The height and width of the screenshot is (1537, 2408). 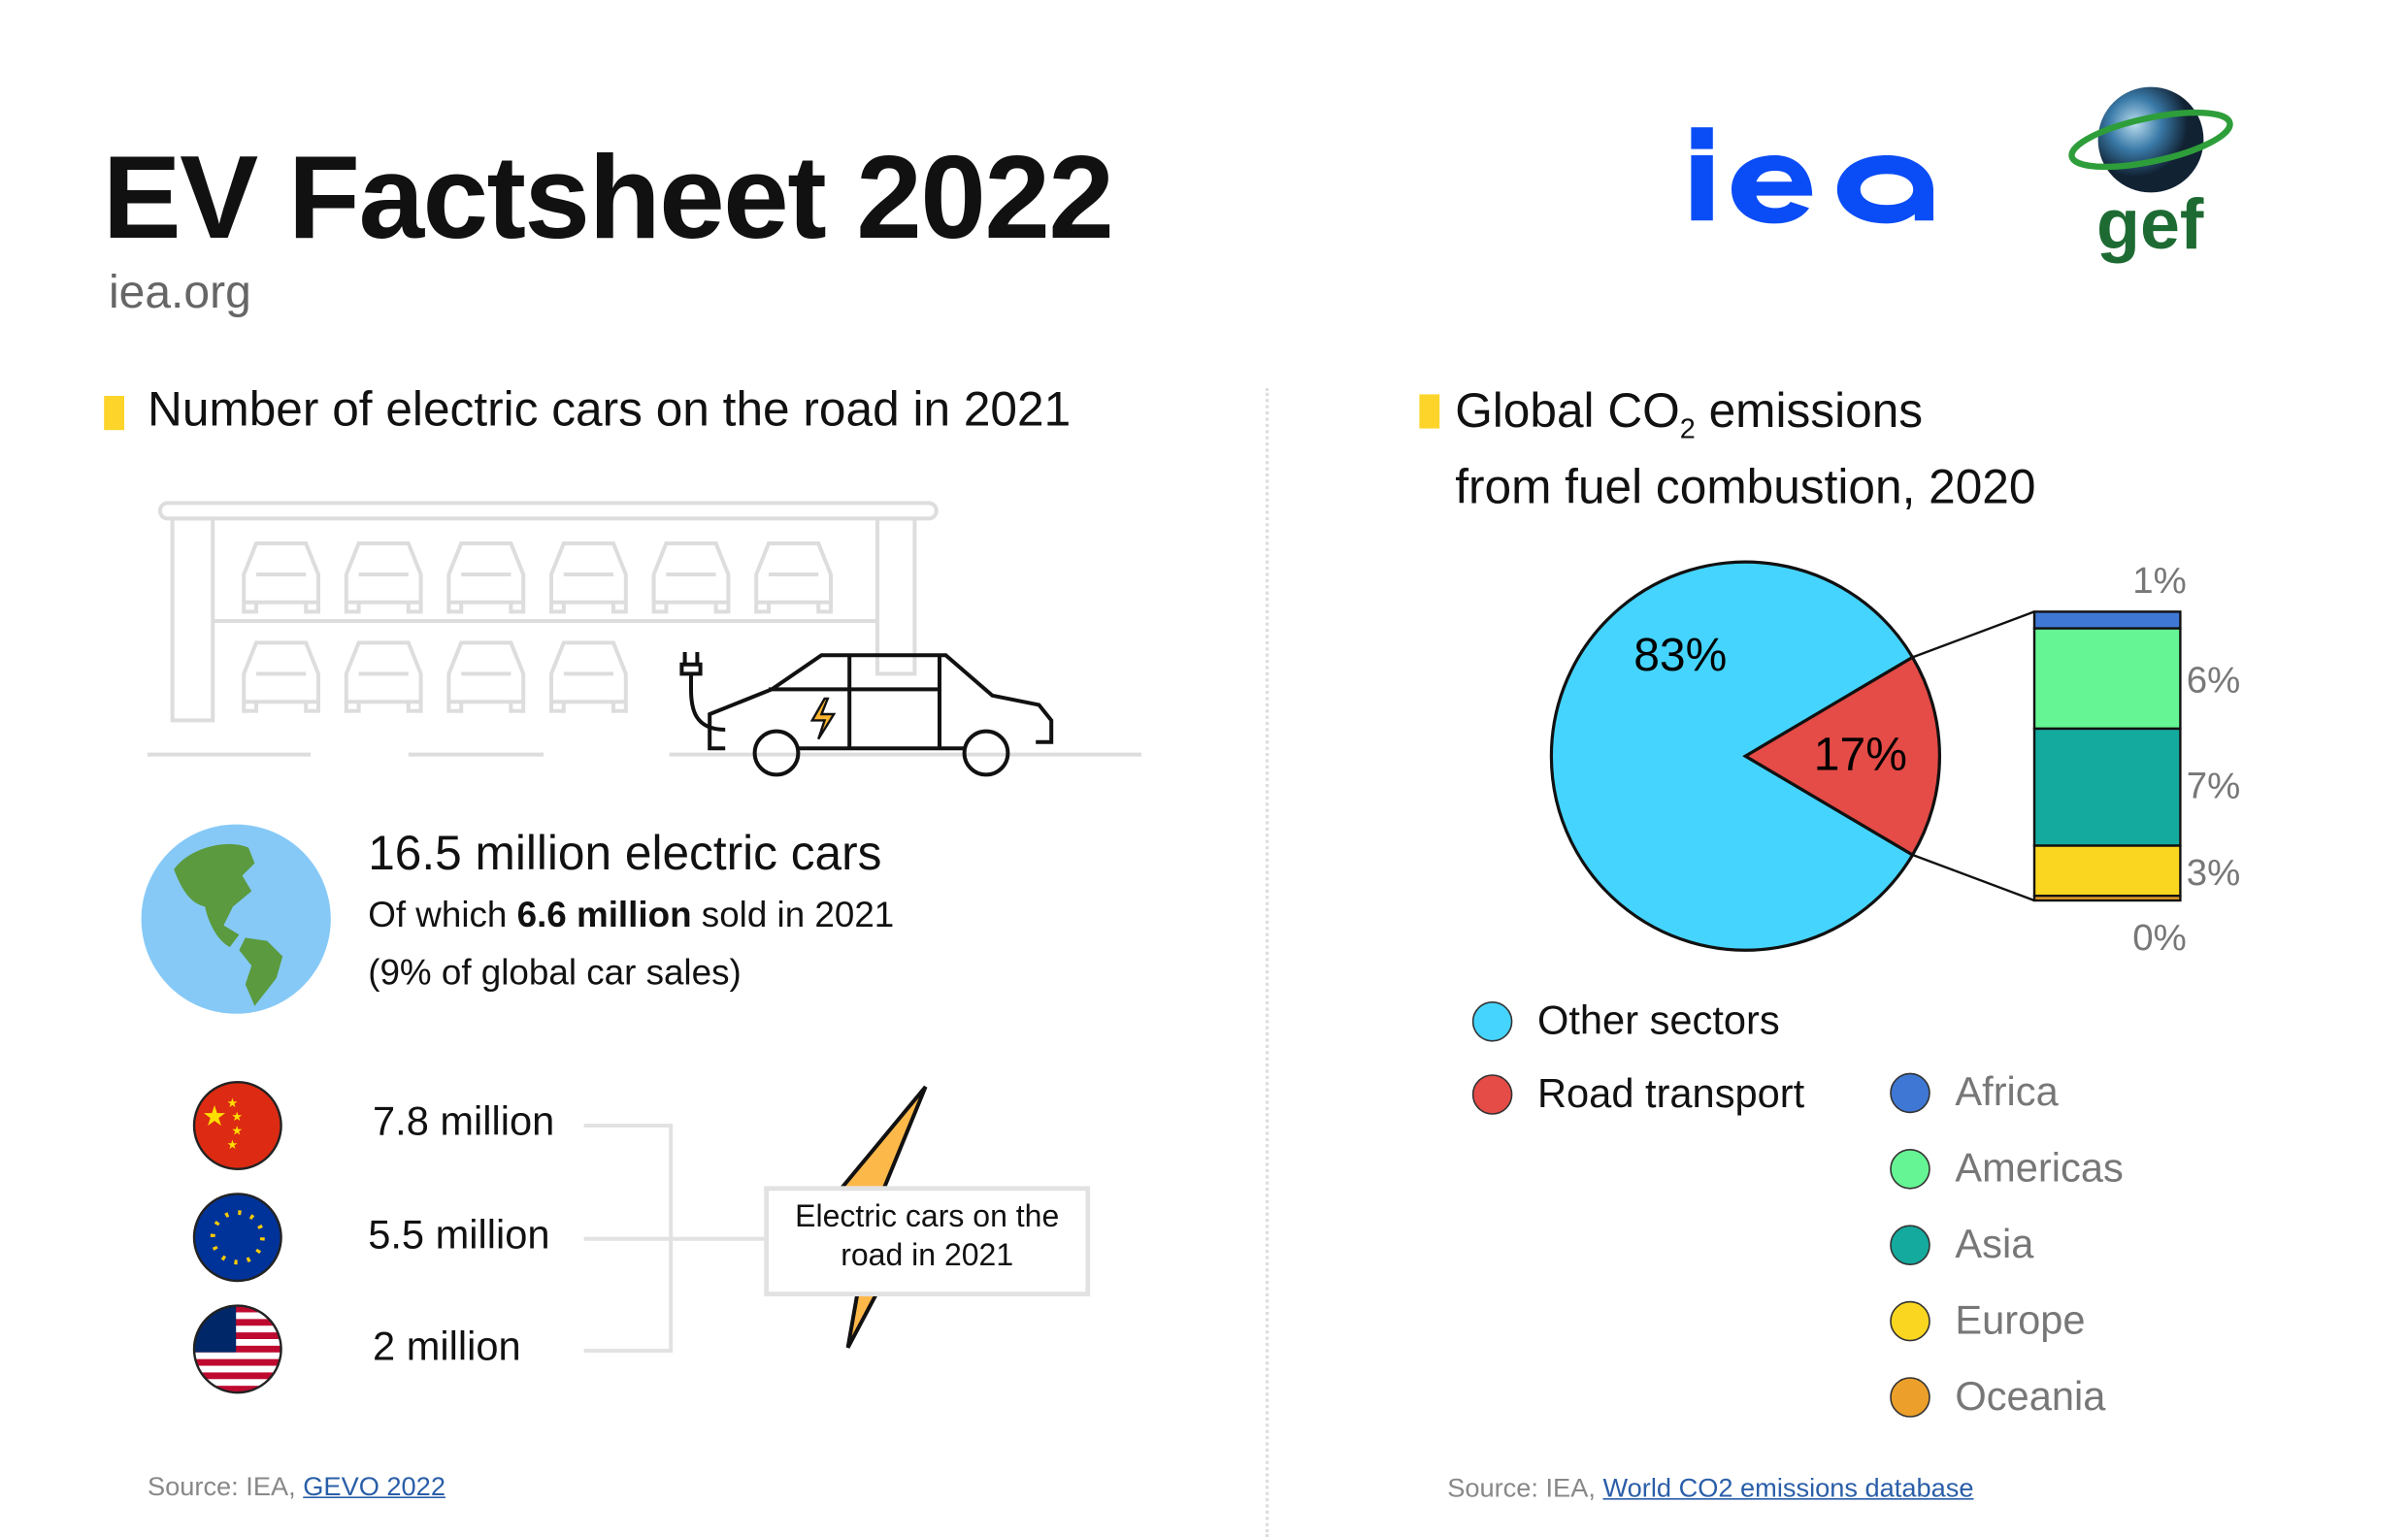 I want to click on legend-sectors: Other sectors Road transport, so click(x=1638, y=1057).